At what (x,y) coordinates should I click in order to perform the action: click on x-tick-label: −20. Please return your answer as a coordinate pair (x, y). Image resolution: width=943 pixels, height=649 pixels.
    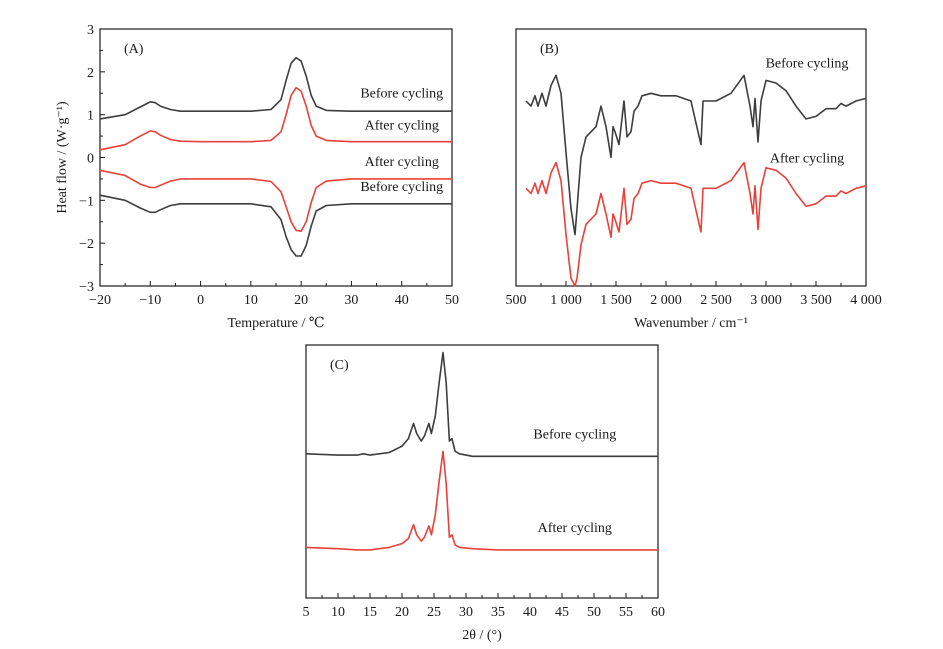
    Looking at the image, I should click on (100, 300).